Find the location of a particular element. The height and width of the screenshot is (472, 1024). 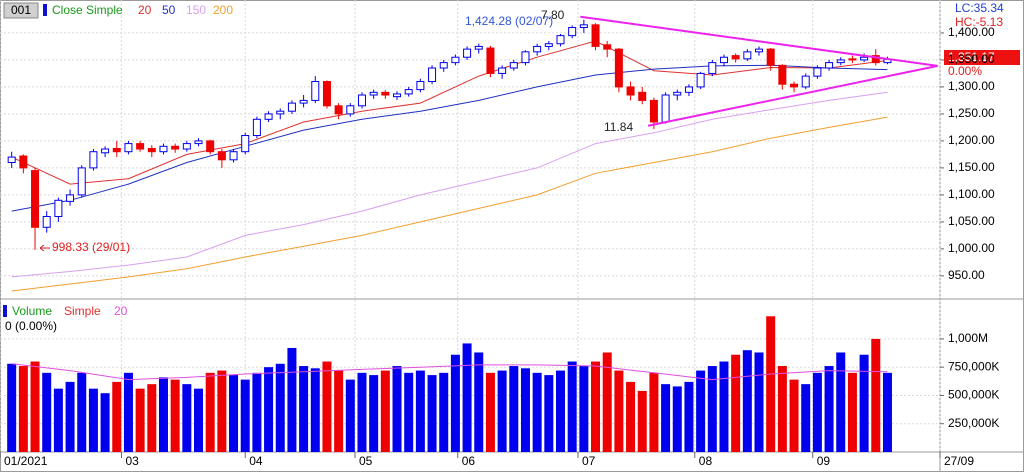

last-price: 1,351.17 is located at coordinates (971, 57).